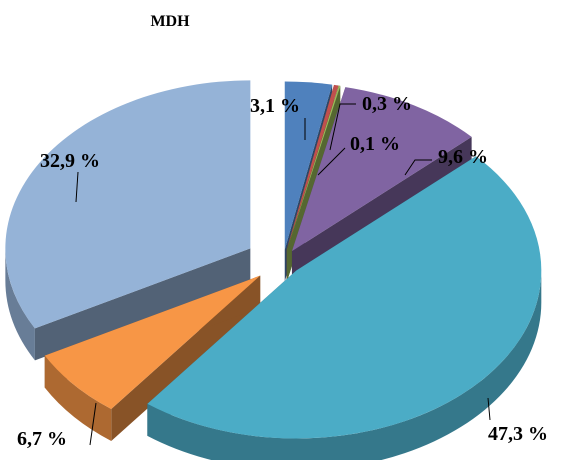  I want to click on data-label-2: 0,3 %, so click(387, 104).